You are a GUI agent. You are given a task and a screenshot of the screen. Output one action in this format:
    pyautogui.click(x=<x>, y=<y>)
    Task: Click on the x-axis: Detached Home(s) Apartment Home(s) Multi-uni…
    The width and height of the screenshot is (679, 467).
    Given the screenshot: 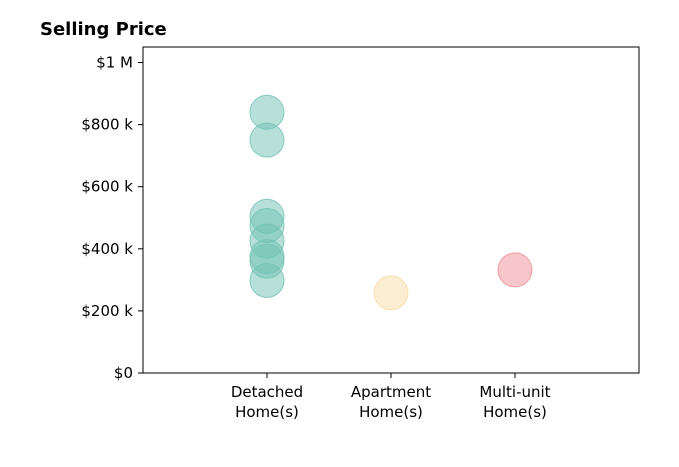 What is the action you would take?
    pyautogui.click(x=391, y=397)
    